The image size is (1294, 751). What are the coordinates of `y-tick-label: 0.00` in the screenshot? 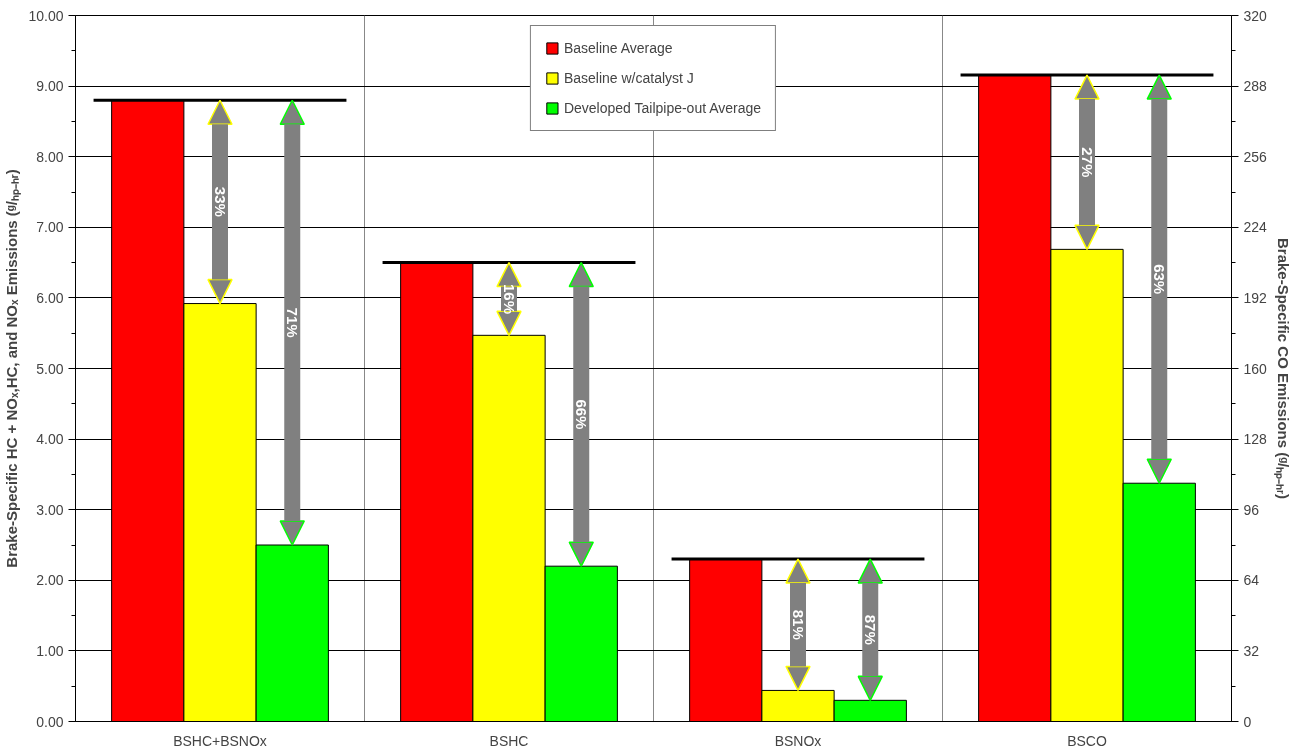 It's located at (50, 721).